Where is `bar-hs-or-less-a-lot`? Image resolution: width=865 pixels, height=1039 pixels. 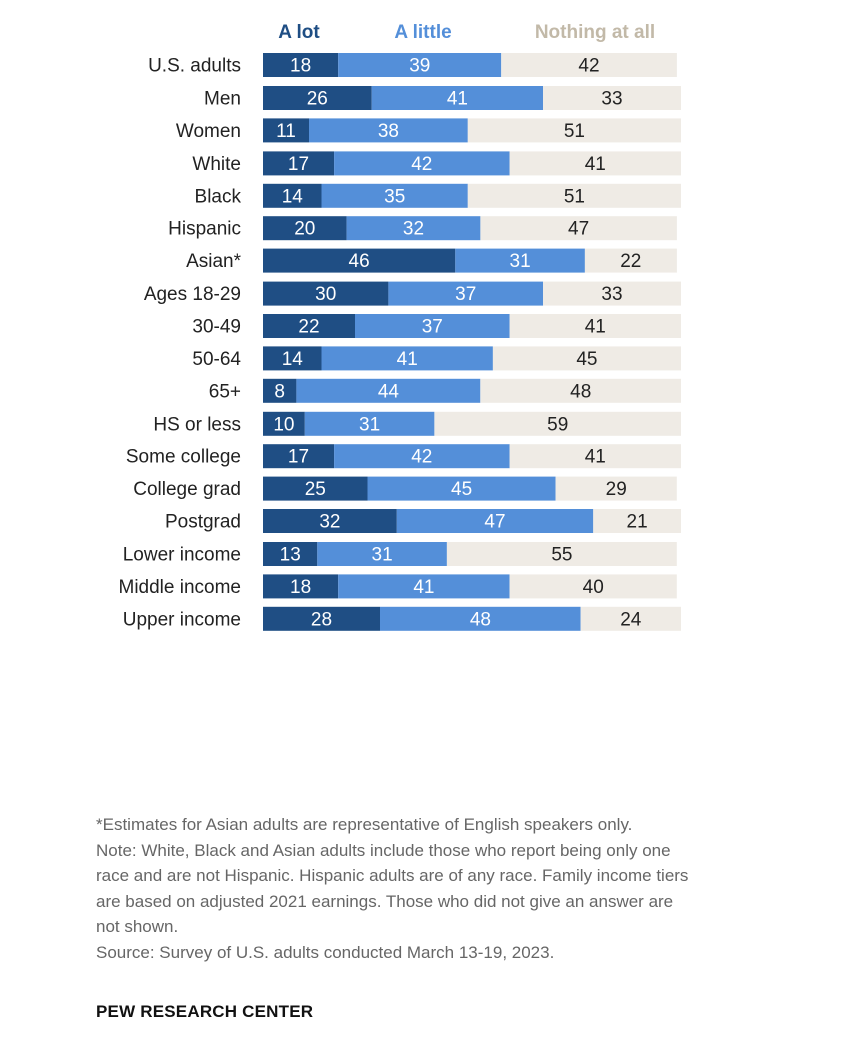 bar-hs-or-less-a-lot is located at coordinates (284, 423).